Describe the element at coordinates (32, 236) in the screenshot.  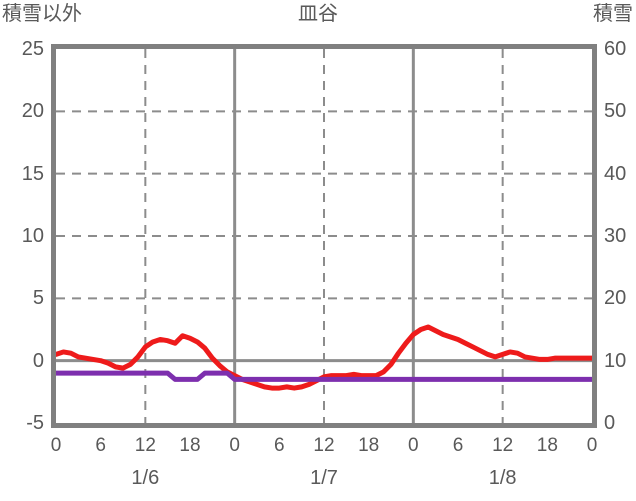
I see `y-left-tick-label: 10` at that location.